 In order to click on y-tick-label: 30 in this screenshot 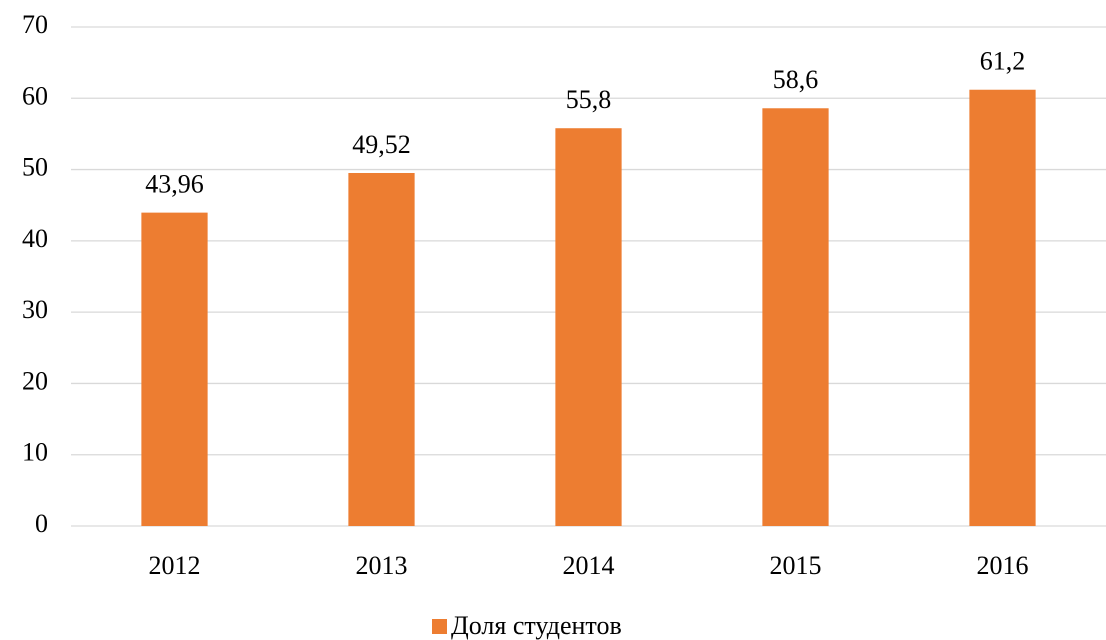, I will do `click(35, 309)`.